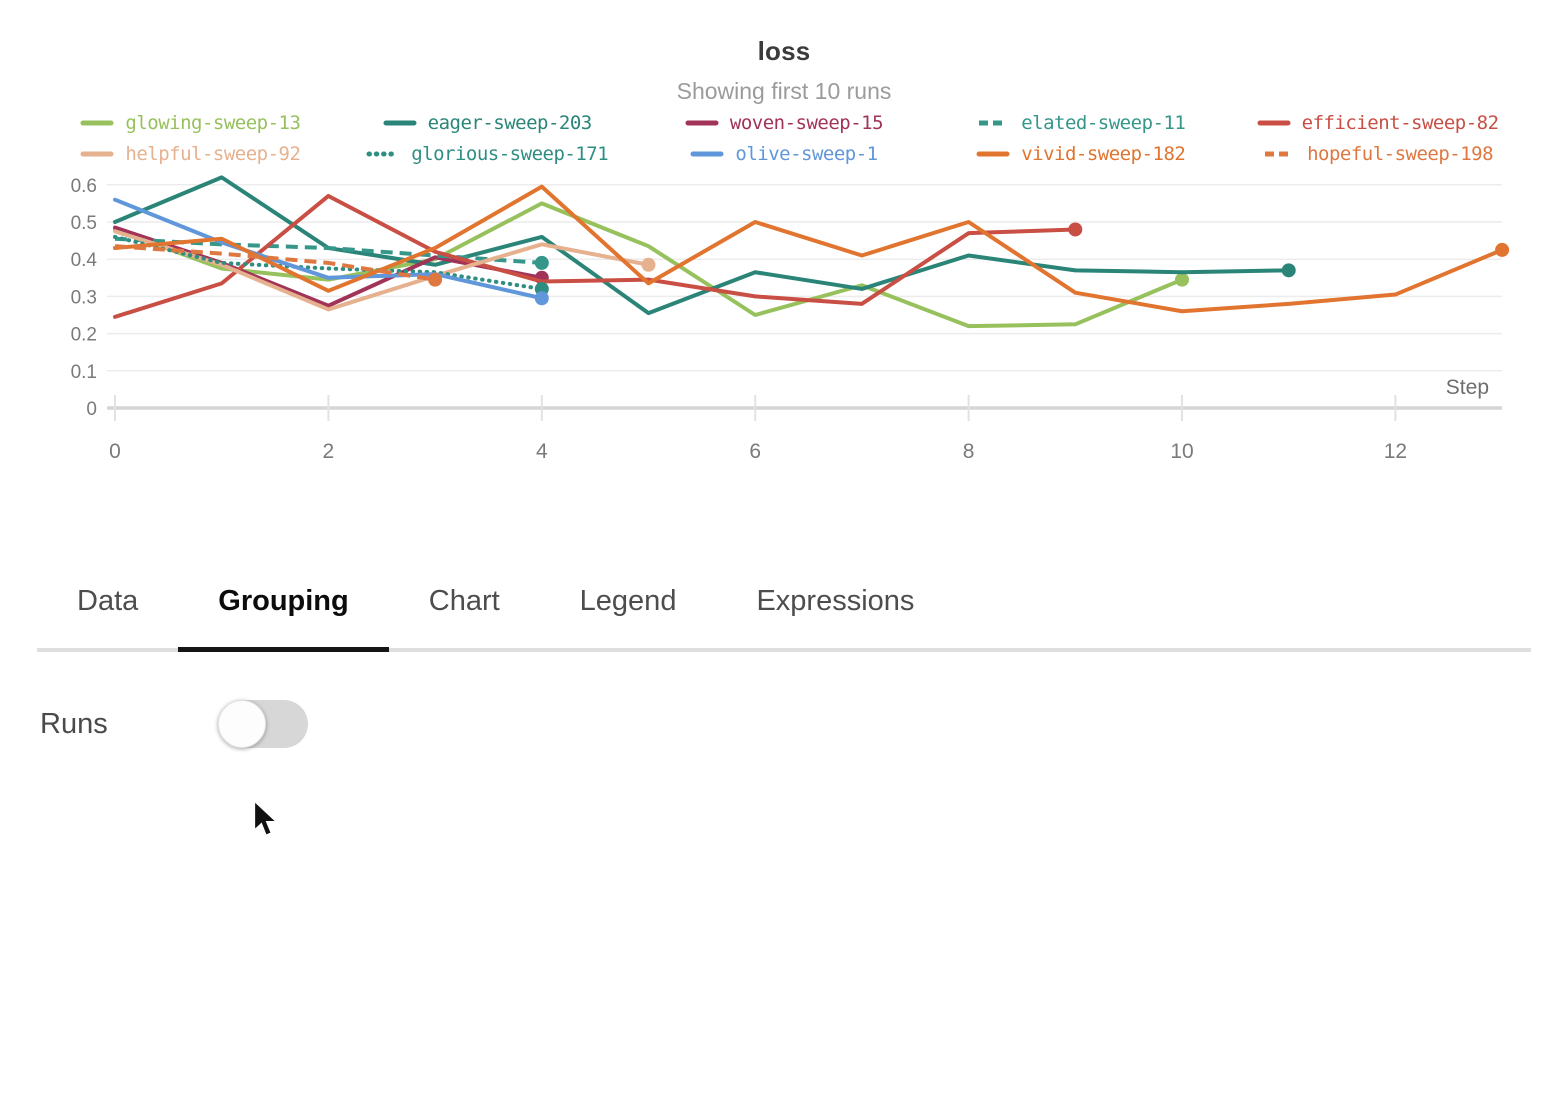  I want to click on chart-subtitle: Showing first 10 runs, so click(784, 91).